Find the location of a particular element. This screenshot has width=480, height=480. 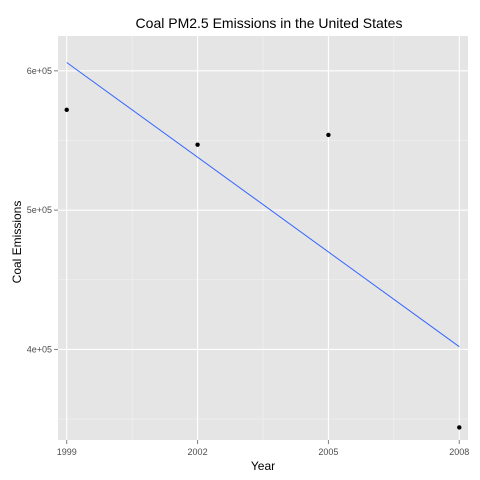

x-axis-ticks: 1999 2002 2005 2008 is located at coordinates (263, 448).